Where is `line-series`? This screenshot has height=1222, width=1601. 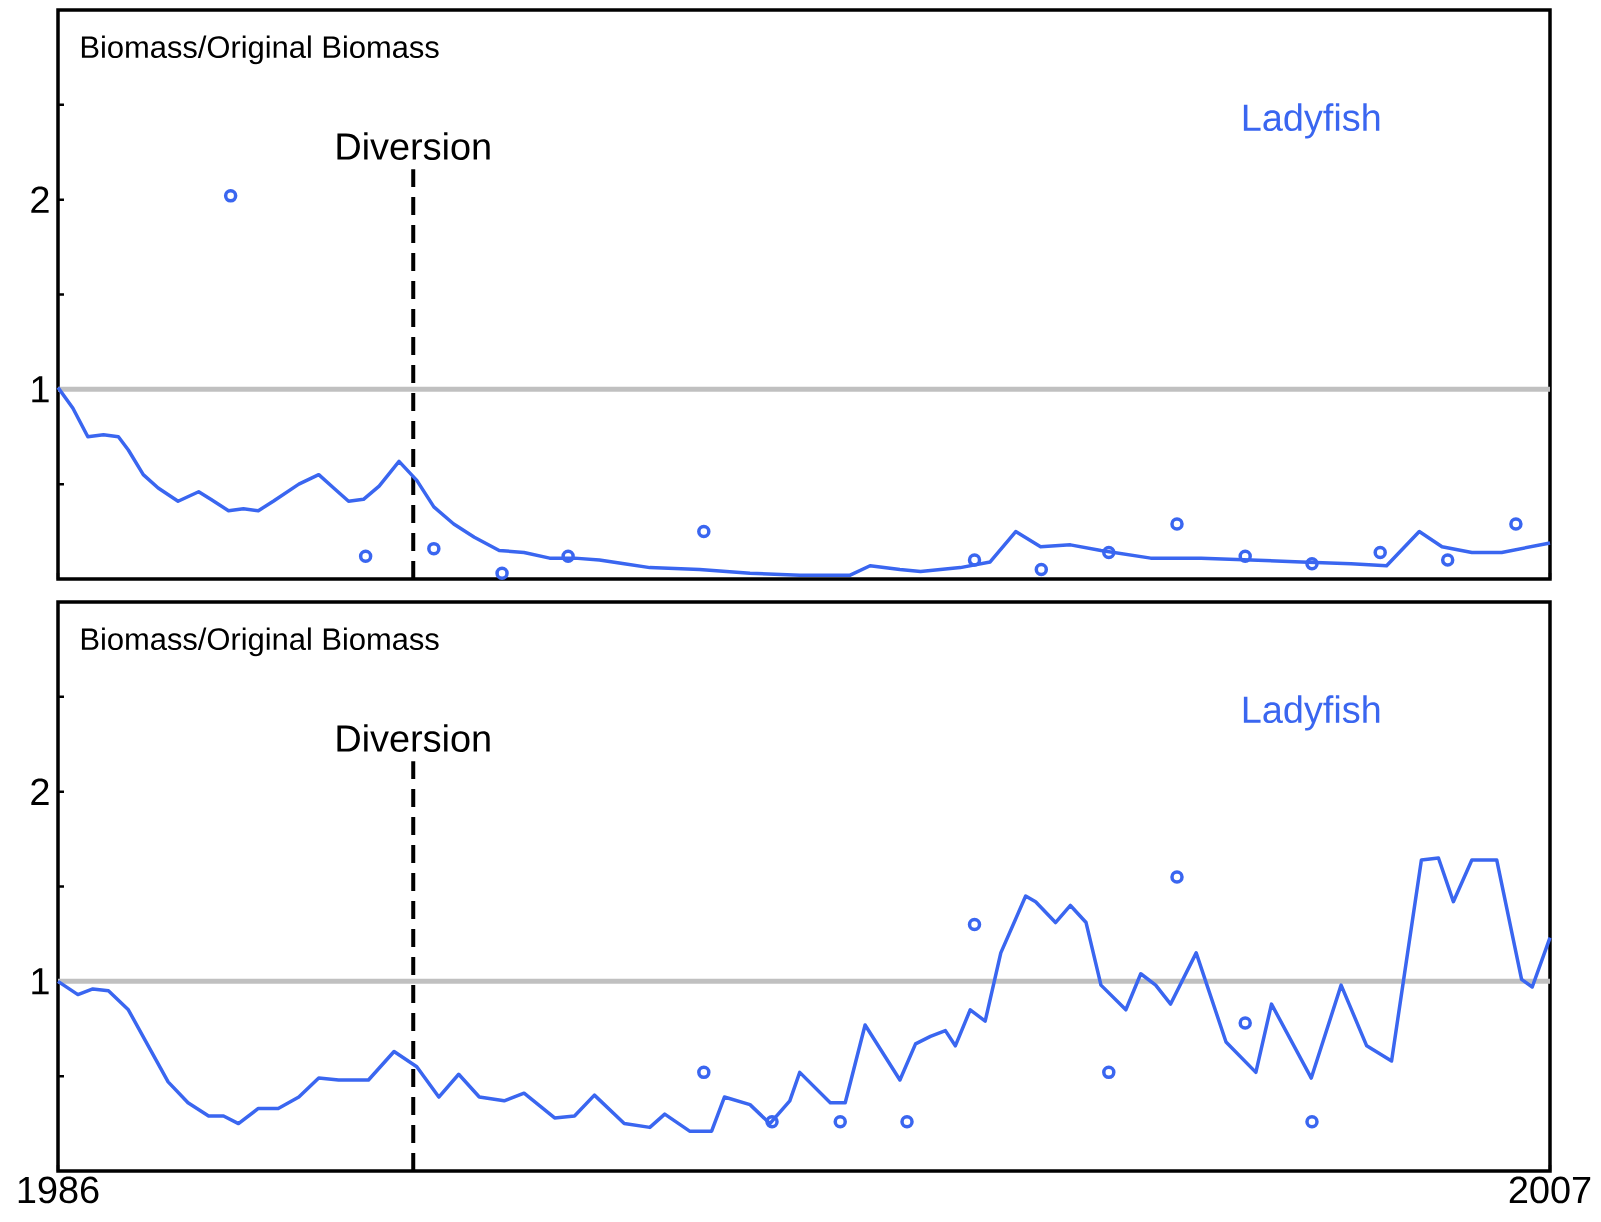 line-series is located at coordinates (804, 481).